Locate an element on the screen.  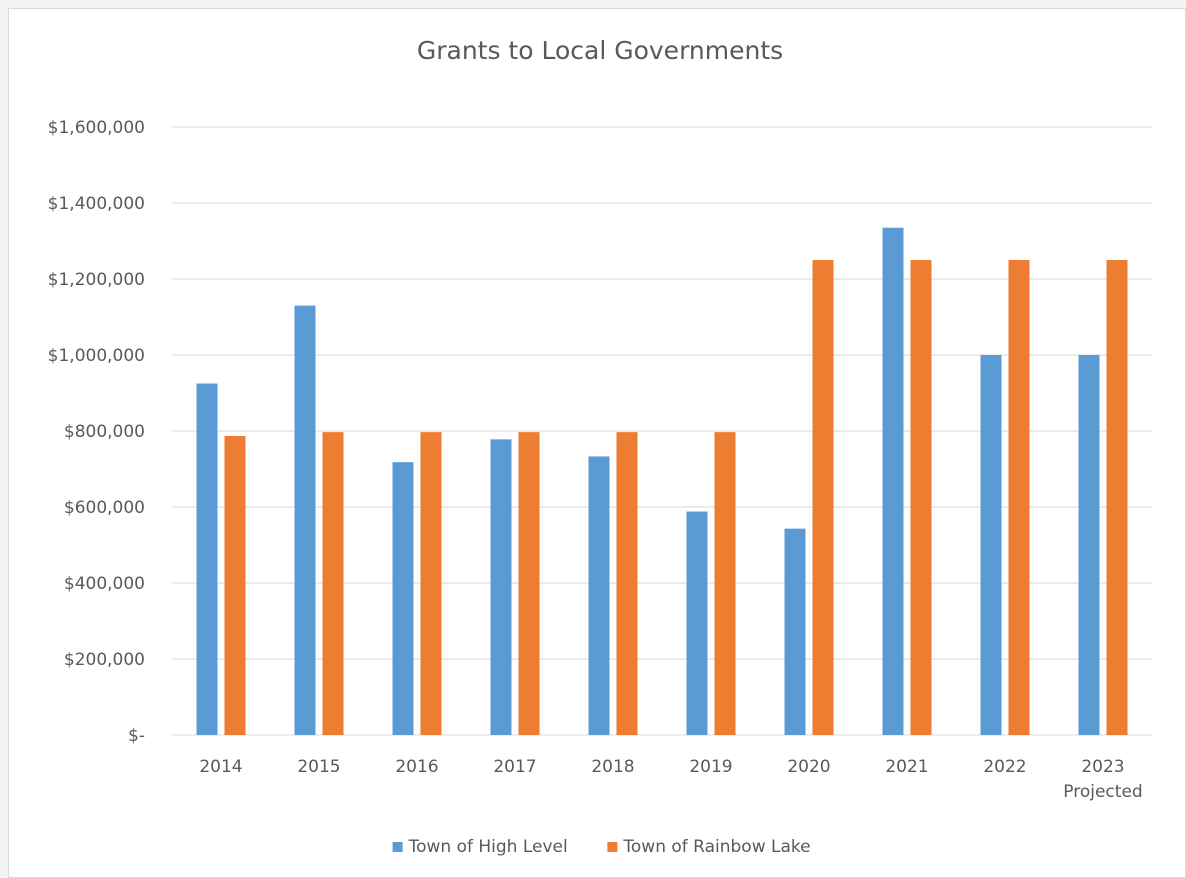
y-tick-label: $400,000 is located at coordinates (104, 584).